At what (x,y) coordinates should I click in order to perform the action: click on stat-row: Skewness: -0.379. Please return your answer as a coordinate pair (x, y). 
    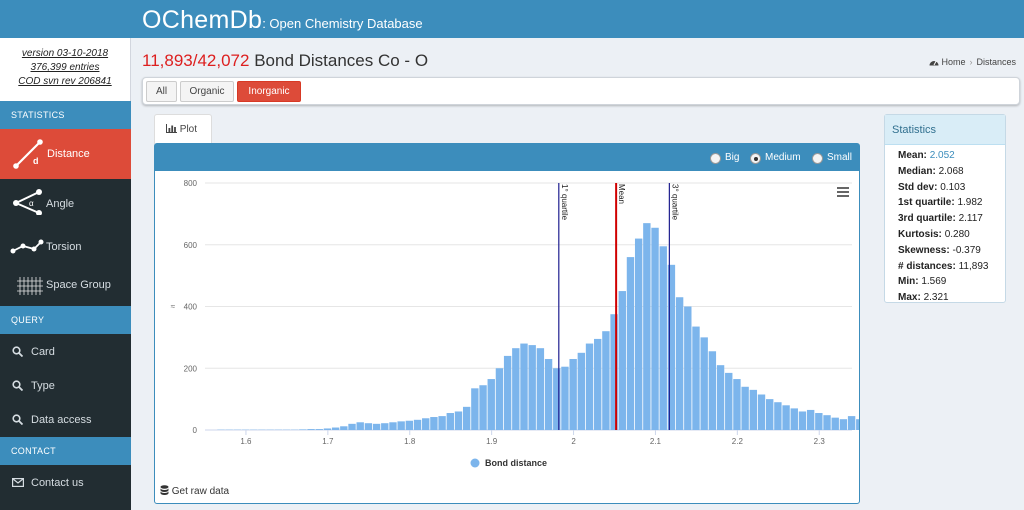
    Looking at the image, I should click on (939, 250).